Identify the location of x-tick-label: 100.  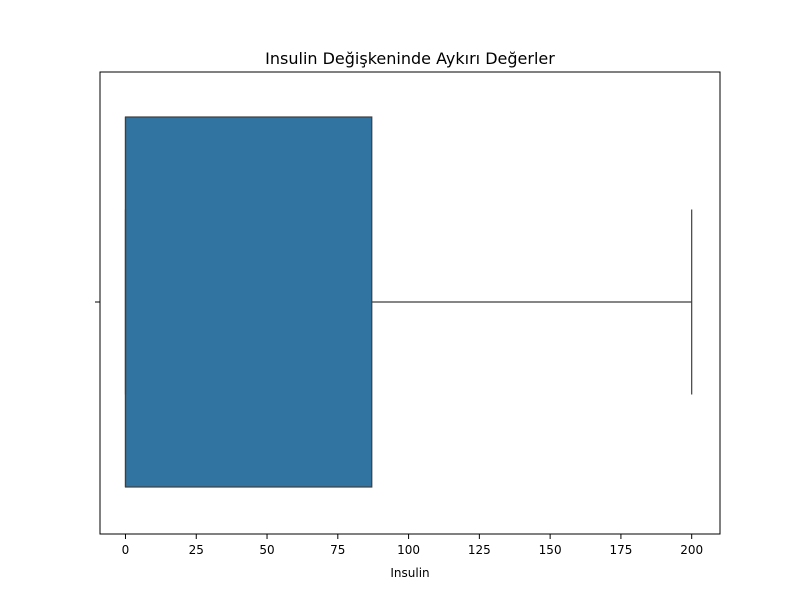
(408, 550).